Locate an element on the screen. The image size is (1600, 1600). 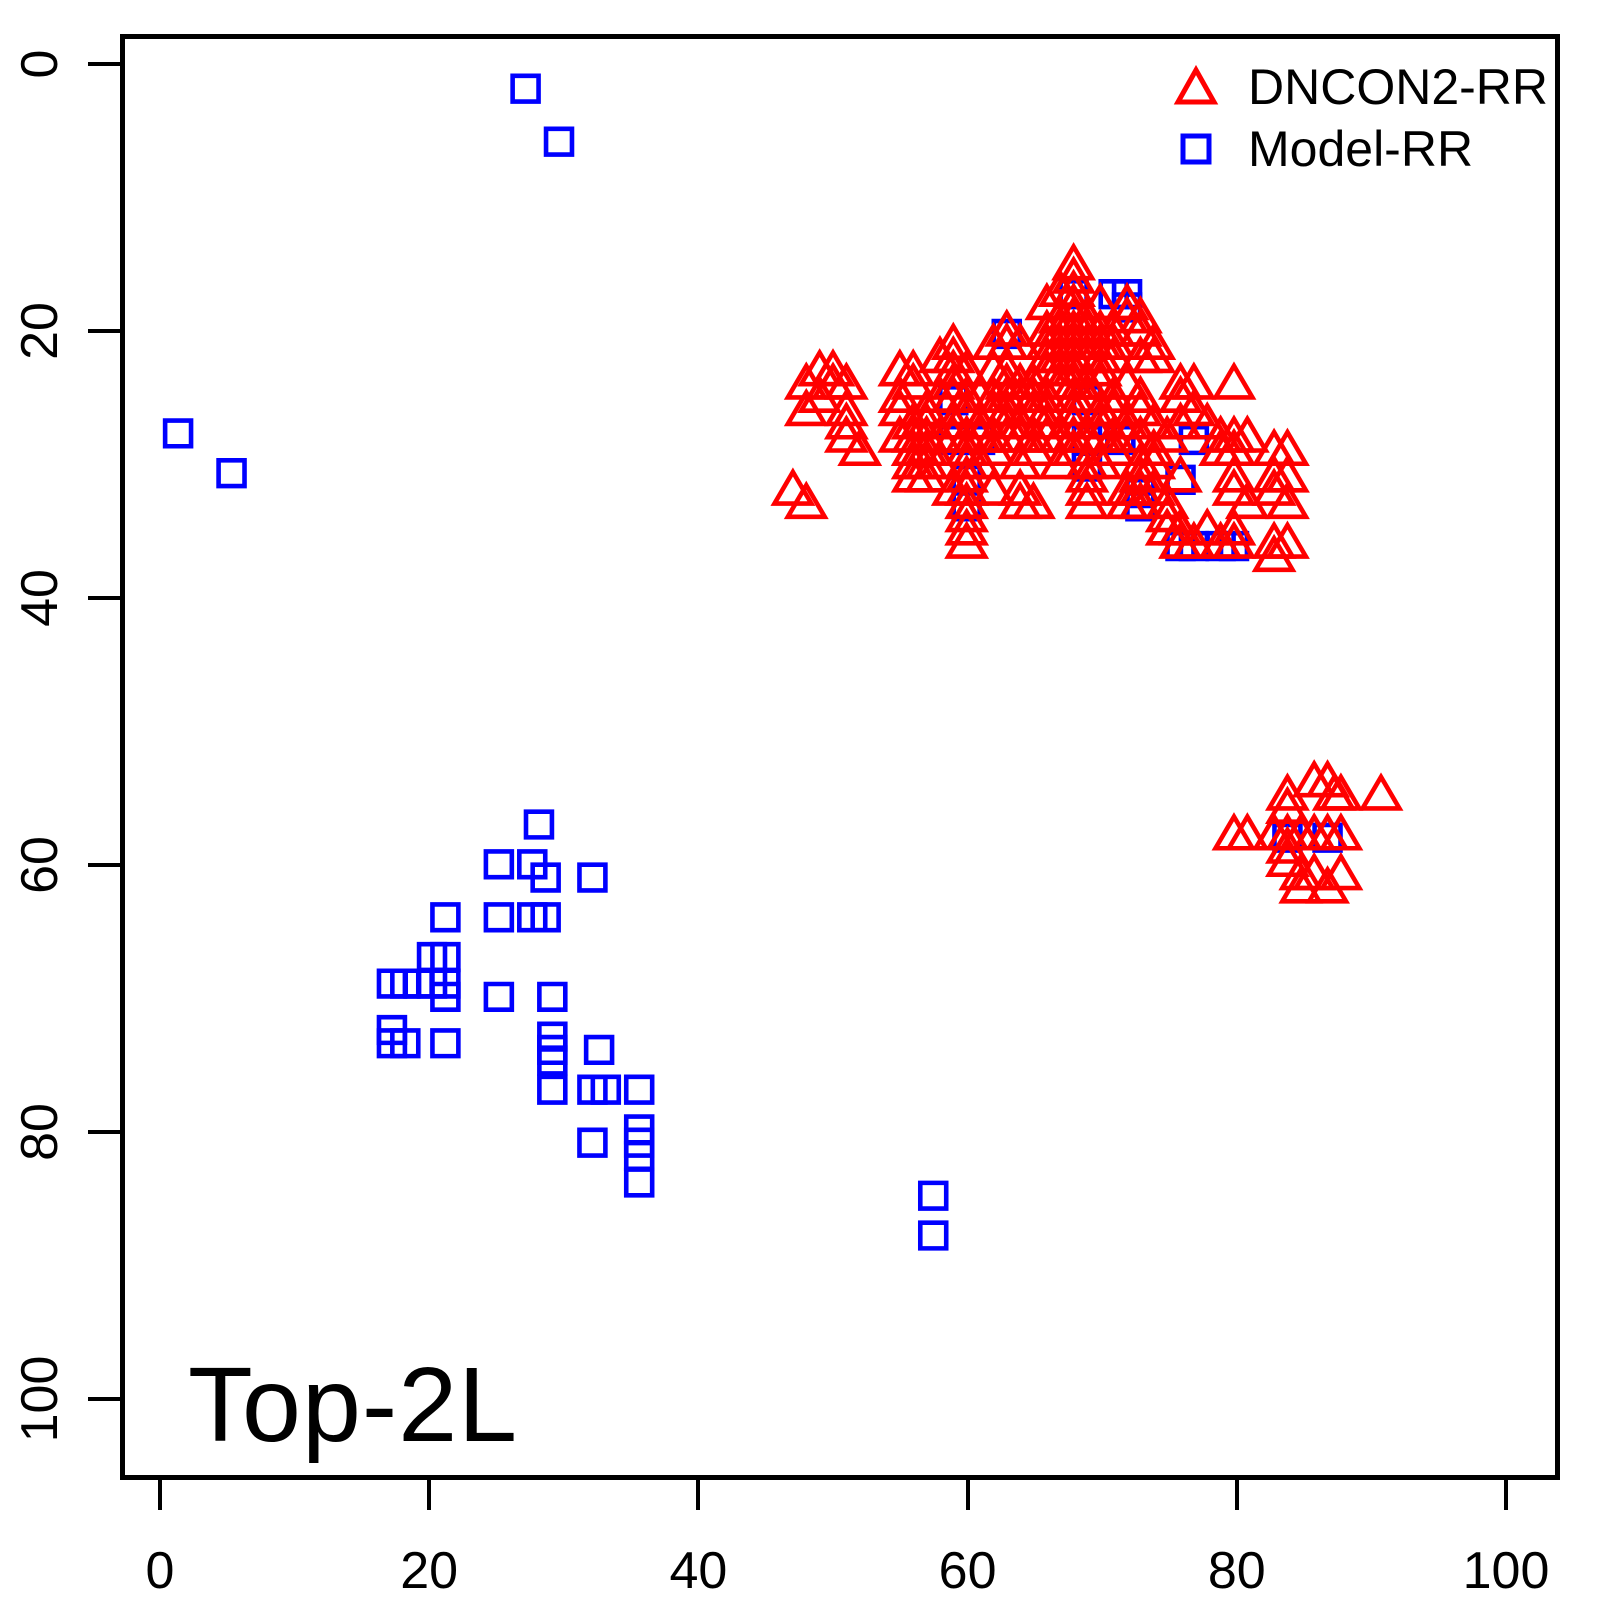
x-axis-tick-label: 80 is located at coordinates (1236, 1571).